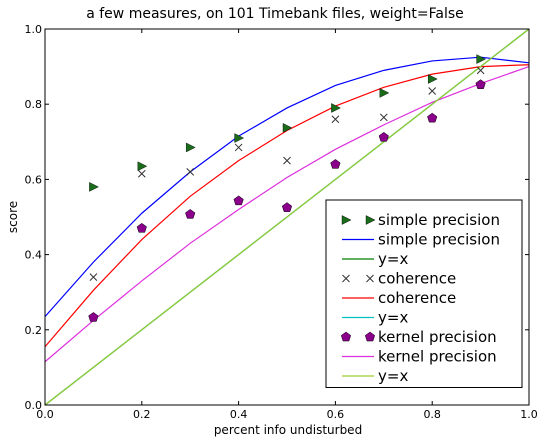 Image resolution: width=543 pixels, height=439 pixels. What do you see at coordinates (34, 29) in the screenshot?
I see `y-tick-label: 1.0` at bounding box center [34, 29].